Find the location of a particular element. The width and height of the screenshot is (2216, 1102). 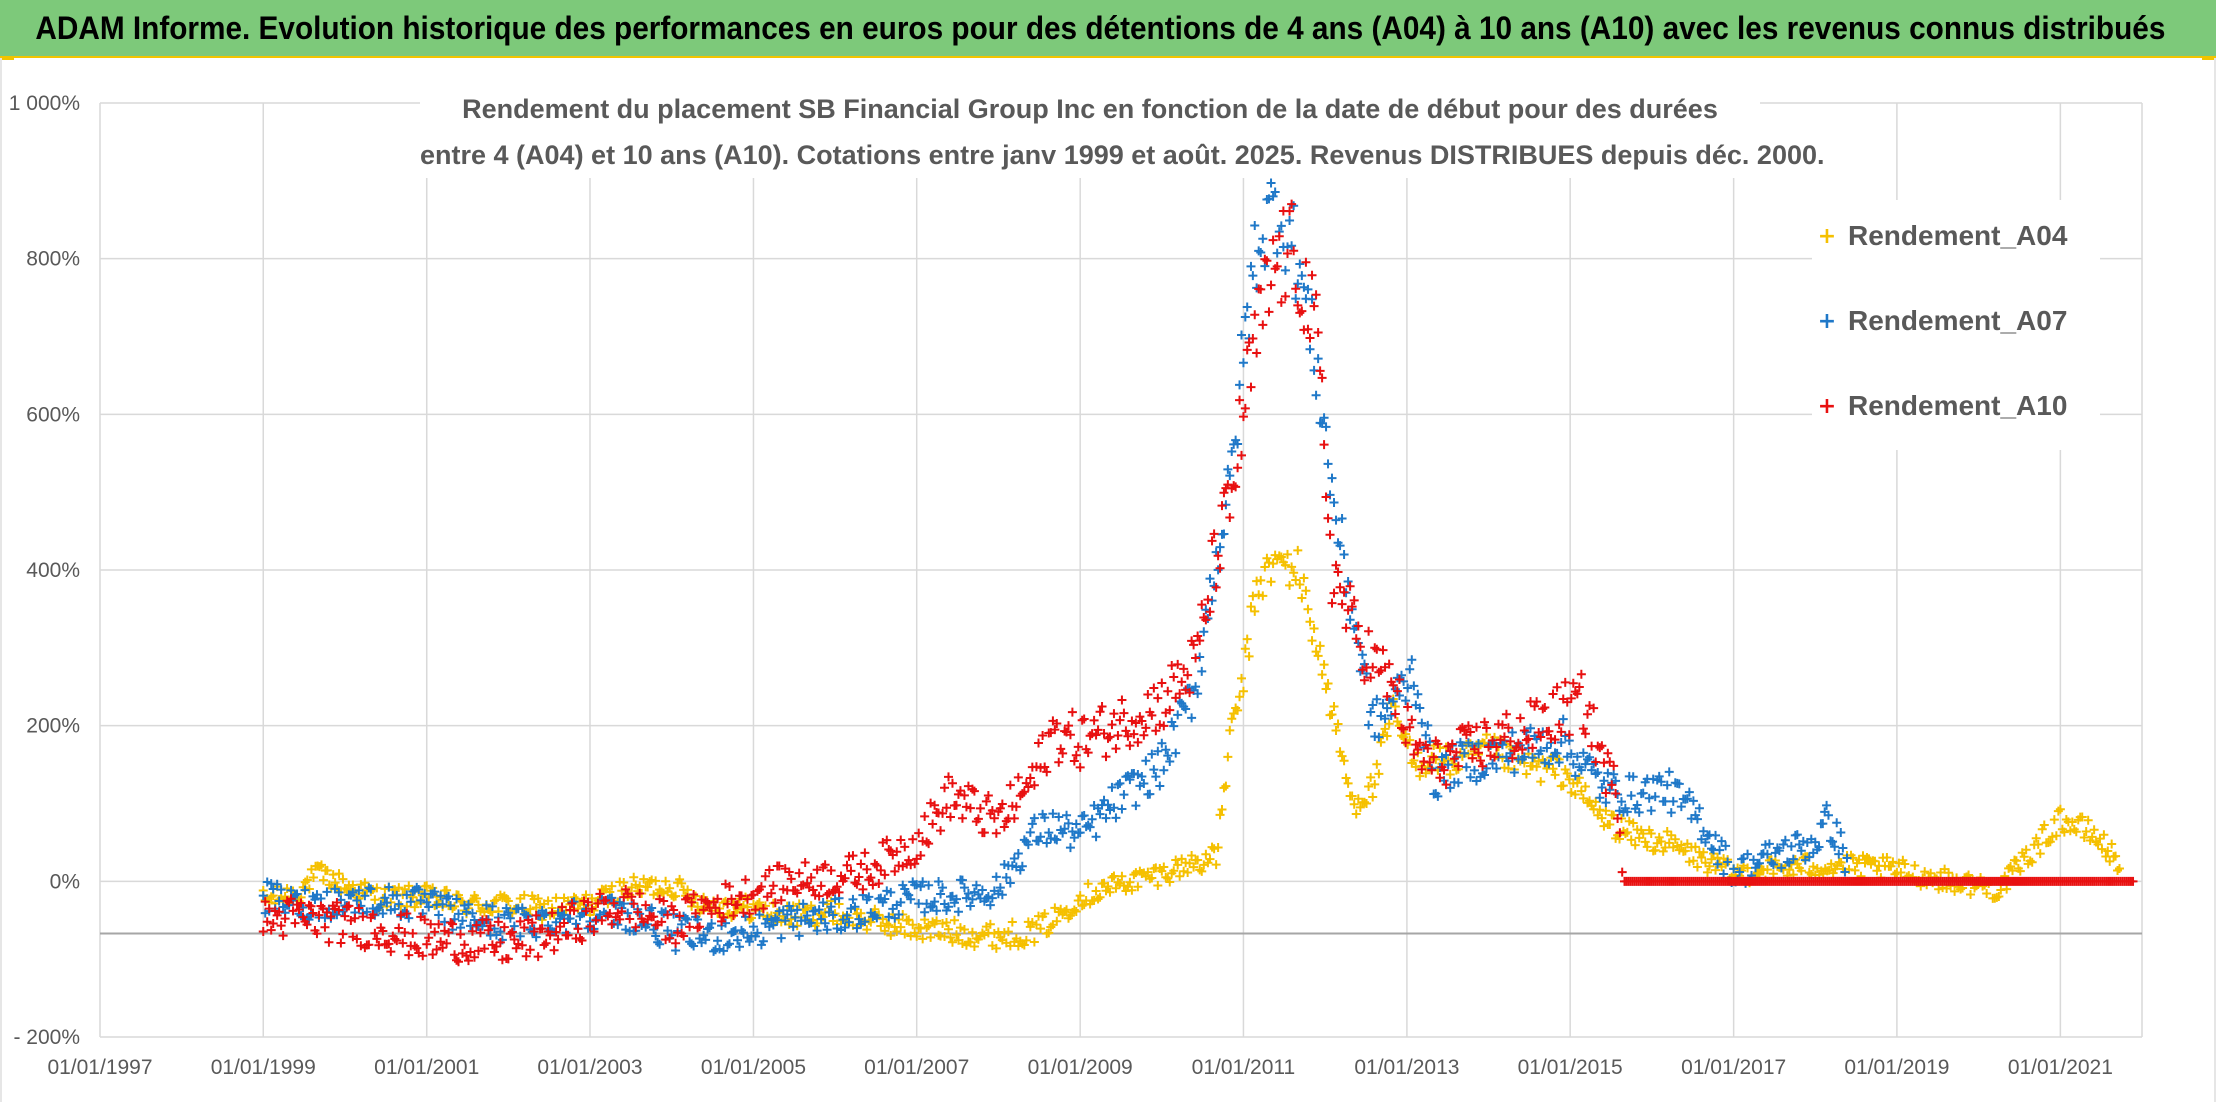

legend-marker-a07: + is located at coordinates (1827, 321).